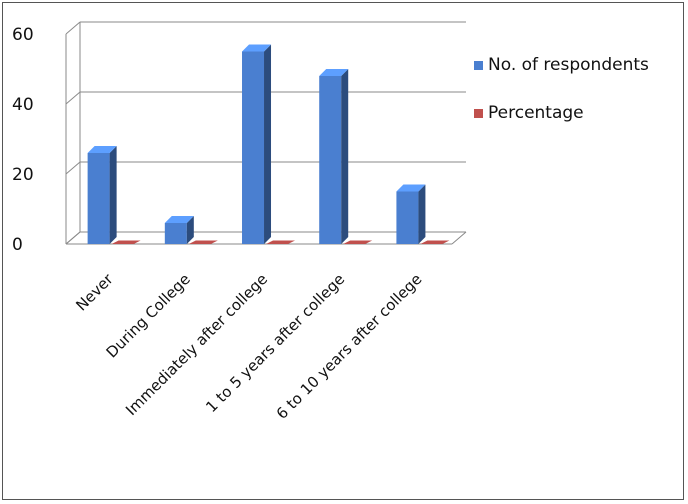 The width and height of the screenshot is (688, 504). What do you see at coordinates (568, 65) in the screenshot?
I see `legend-label: No. of respondents` at bounding box center [568, 65].